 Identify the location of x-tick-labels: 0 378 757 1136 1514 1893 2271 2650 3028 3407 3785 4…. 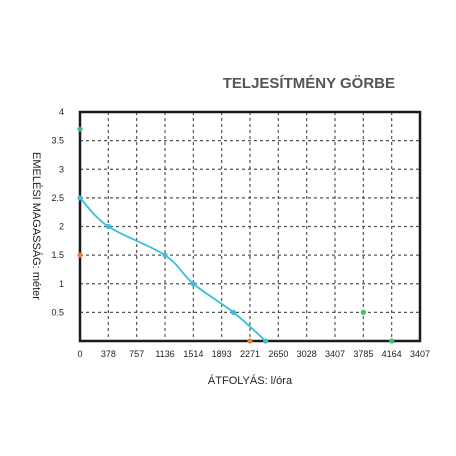
(253, 354).